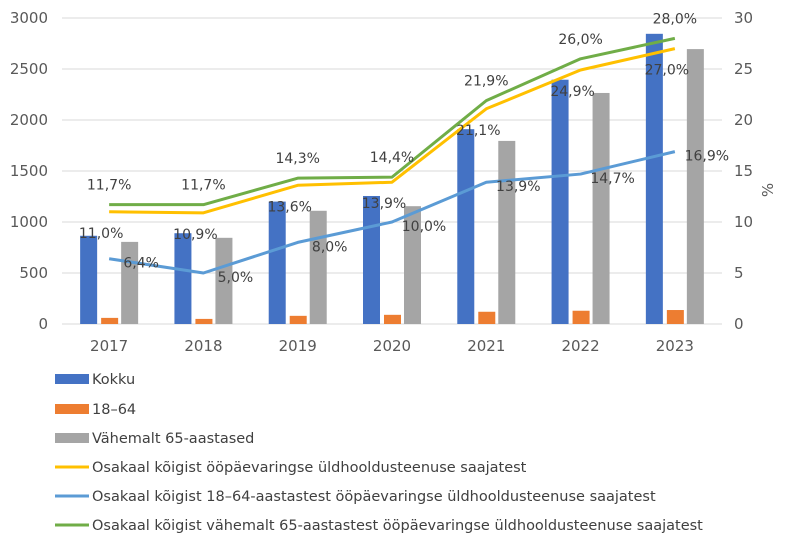 The height and width of the screenshot is (545, 790). Describe the element at coordinates (612, 179) in the screenshot. I see `data-label: 14,7%` at that location.